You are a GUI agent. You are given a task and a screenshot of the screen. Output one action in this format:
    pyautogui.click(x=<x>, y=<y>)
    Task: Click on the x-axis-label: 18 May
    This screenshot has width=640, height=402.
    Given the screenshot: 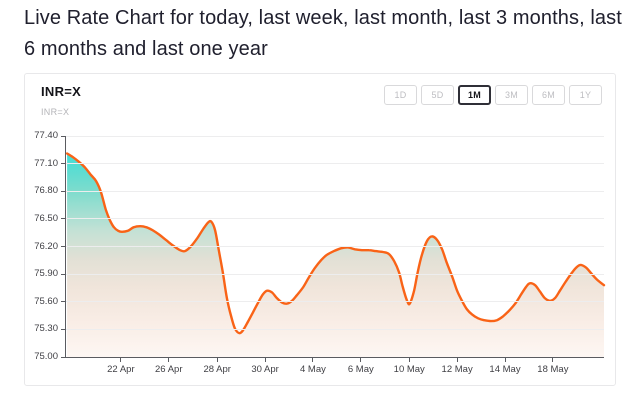 What is the action you would take?
    pyautogui.click(x=553, y=369)
    